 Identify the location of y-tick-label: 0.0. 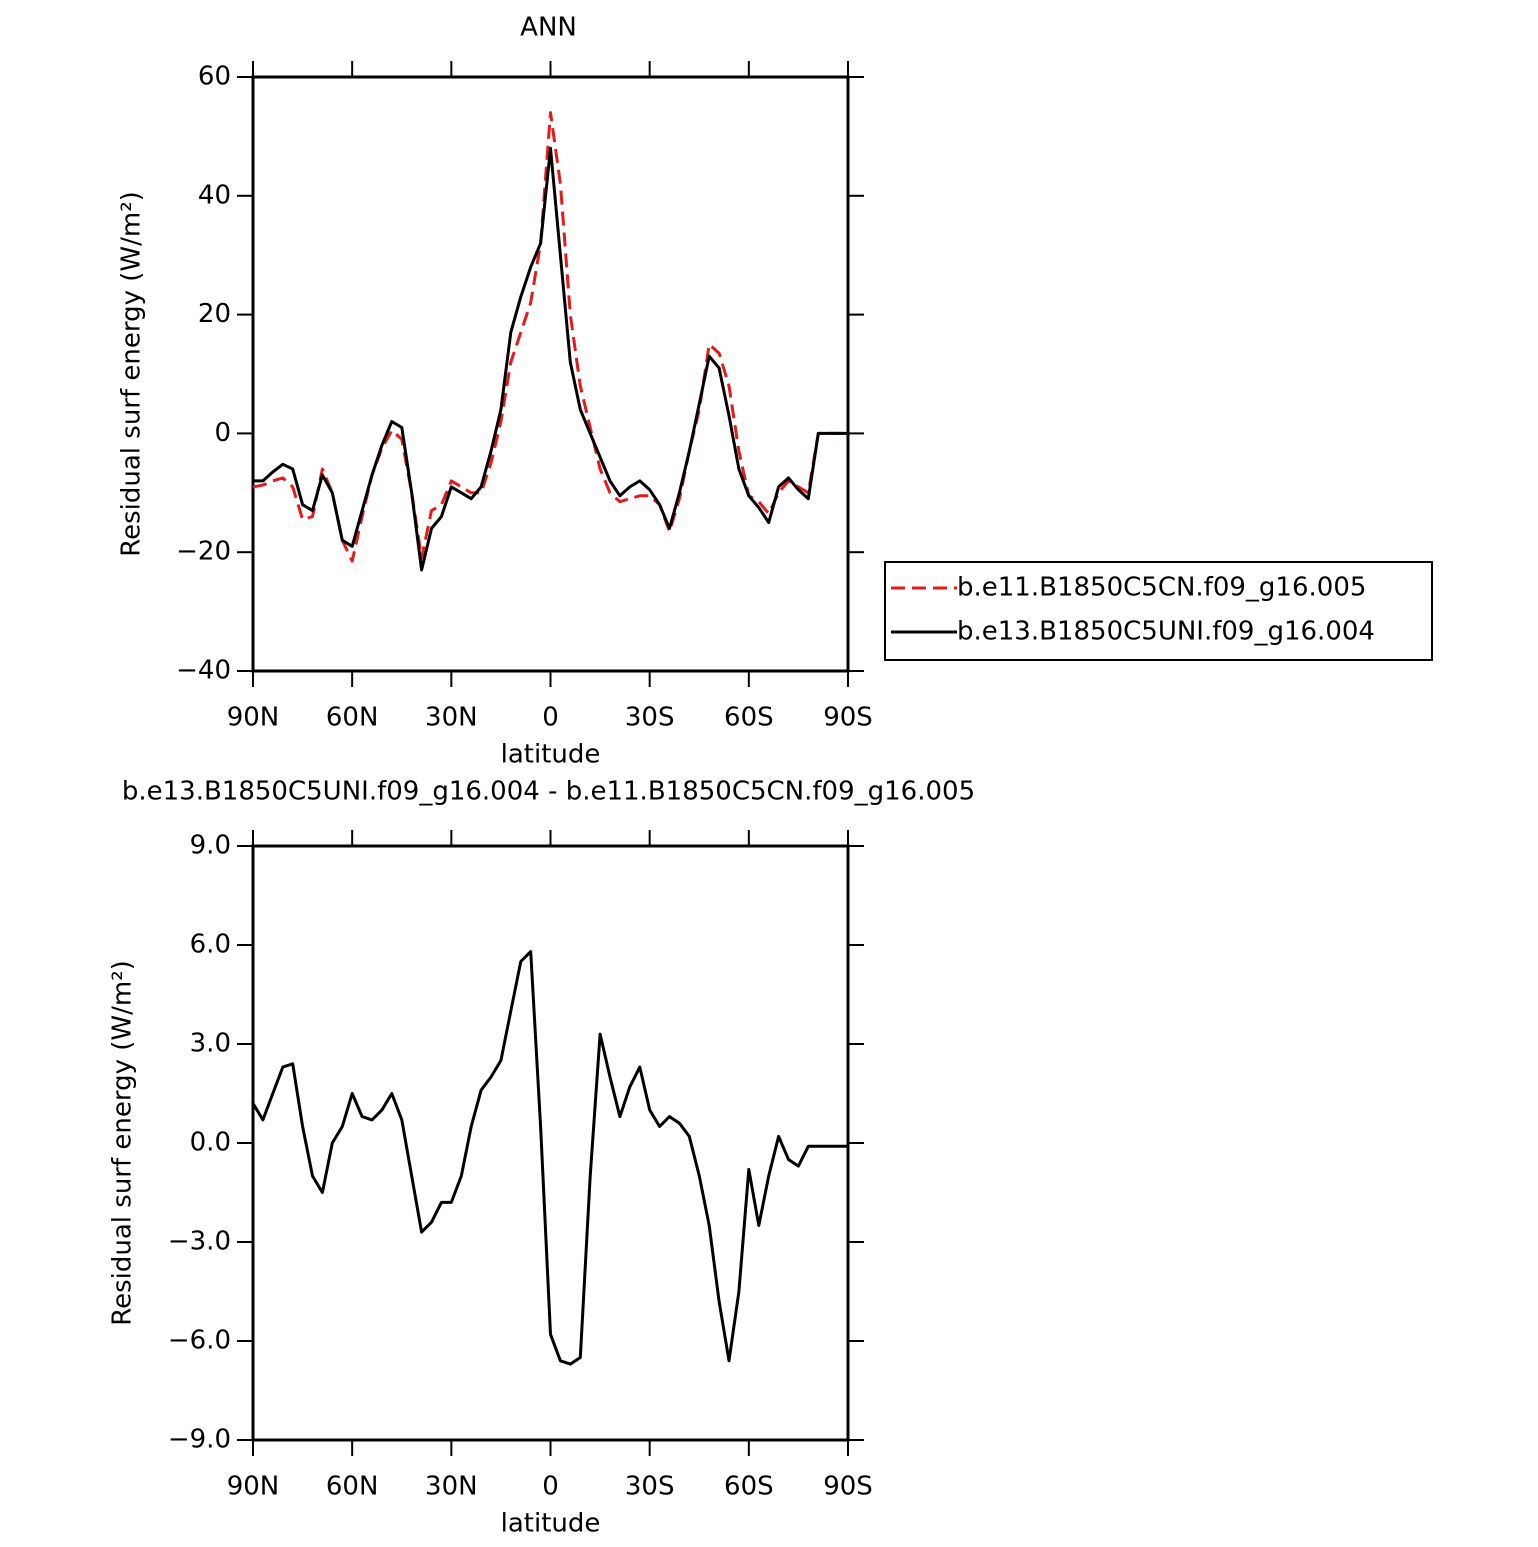
(210, 1143).